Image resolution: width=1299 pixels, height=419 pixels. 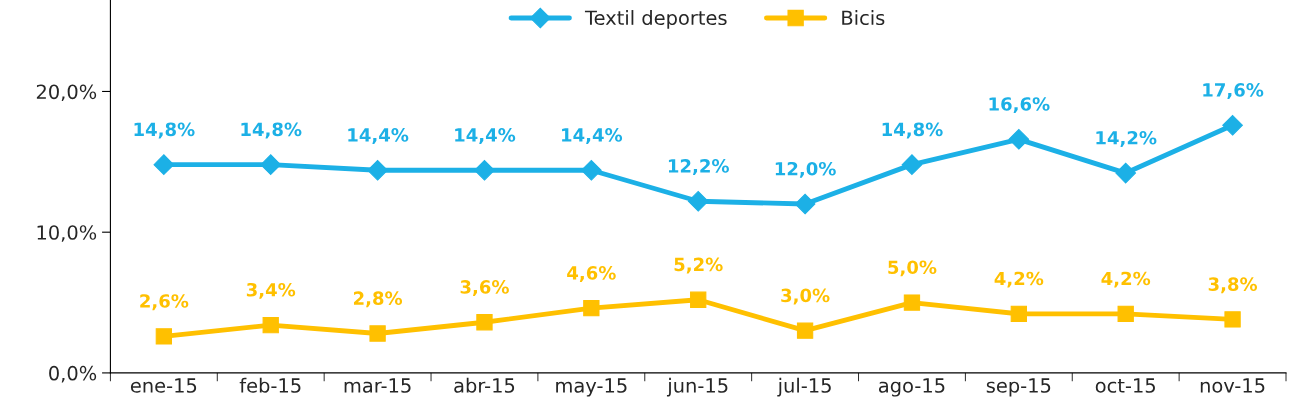 I want to click on data-label: 16,6%, so click(x=1019, y=105).